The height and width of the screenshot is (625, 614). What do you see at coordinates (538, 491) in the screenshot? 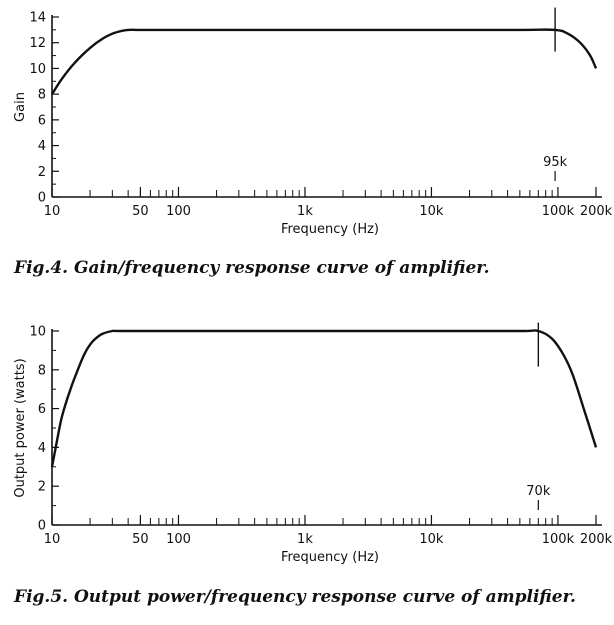
I see `cutoff-label: 70k` at bounding box center [538, 491].